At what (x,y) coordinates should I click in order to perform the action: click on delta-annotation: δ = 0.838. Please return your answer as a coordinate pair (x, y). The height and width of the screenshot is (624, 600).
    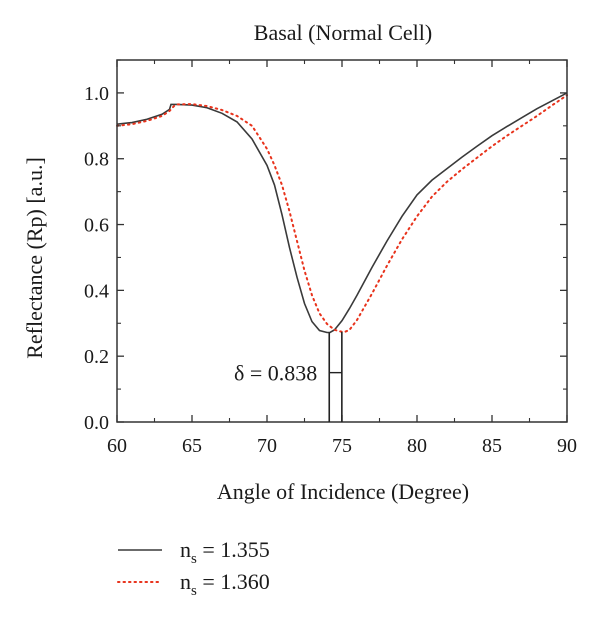
    Looking at the image, I should click on (288, 376).